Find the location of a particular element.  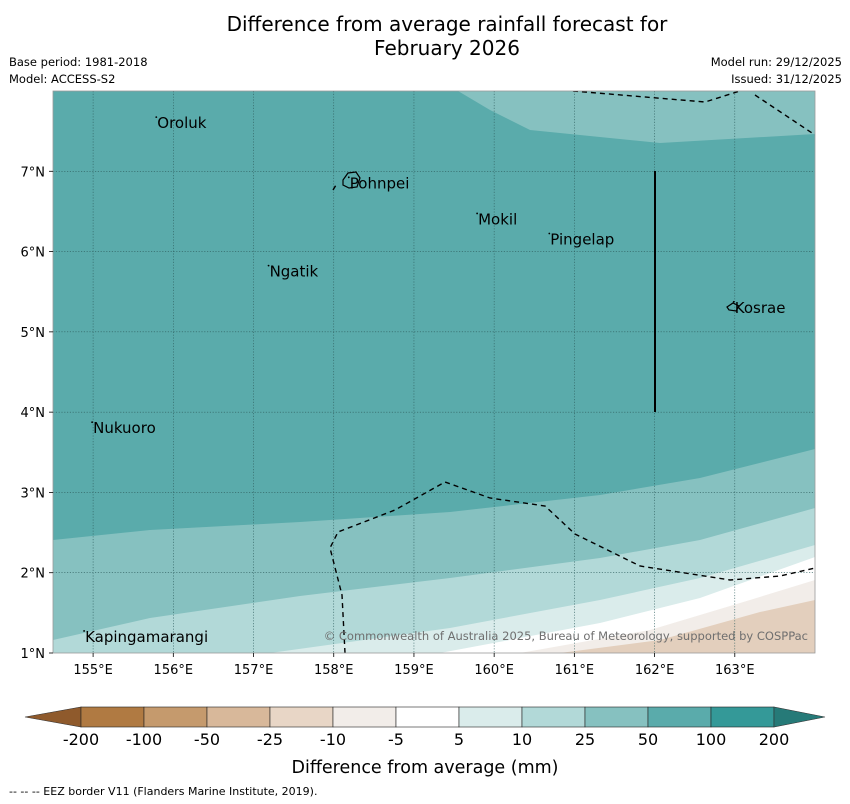

meta-left: Base period: 1981-2018 Model: ACCESS-S2 is located at coordinates (78, 71).